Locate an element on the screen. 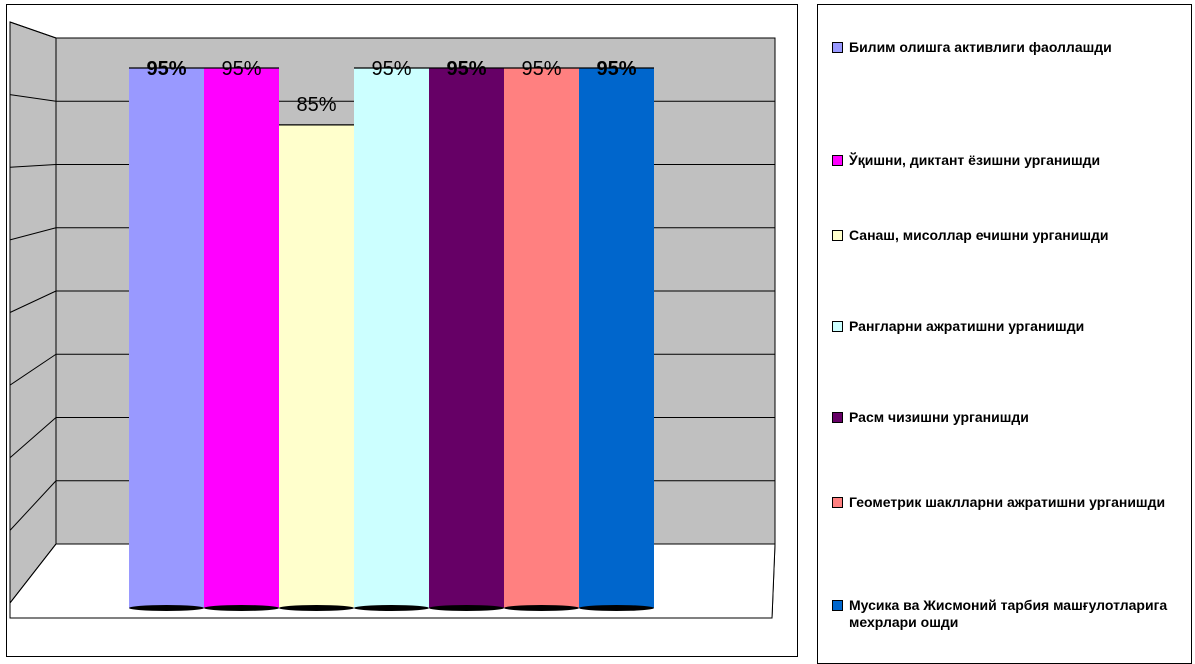 The width and height of the screenshot is (1195, 664). legend-item: Билим олишга активлиги фаоллашди is located at coordinates (1009, 47).